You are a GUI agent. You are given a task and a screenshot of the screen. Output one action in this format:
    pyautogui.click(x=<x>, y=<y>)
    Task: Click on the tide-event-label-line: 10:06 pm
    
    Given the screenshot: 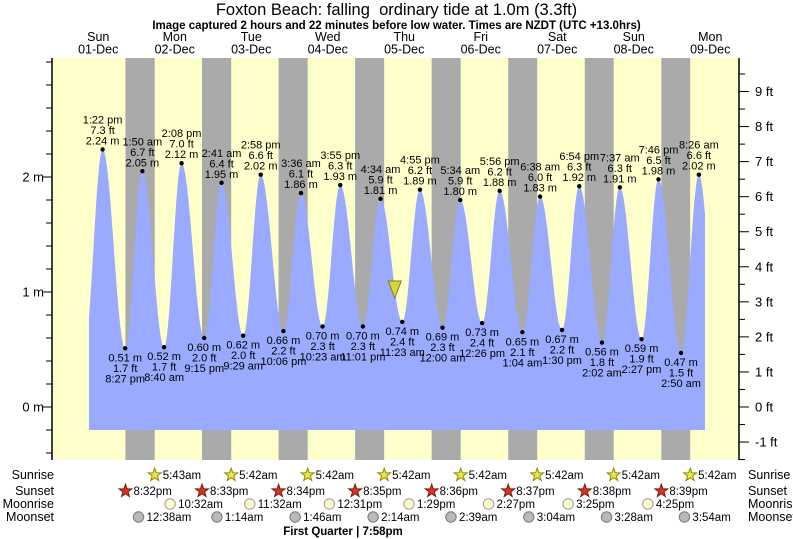 What is the action you would take?
    pyautogui.click(x=284, y=362)
    